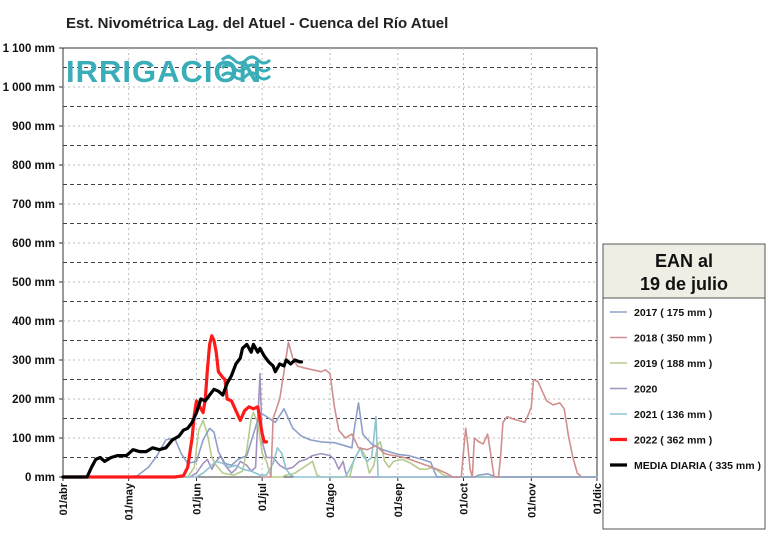 The image size is (768, 533). Describe the element at coordinates (684, 284) in the screenshot. I see `ean-line2: 19 de julio` at that location.